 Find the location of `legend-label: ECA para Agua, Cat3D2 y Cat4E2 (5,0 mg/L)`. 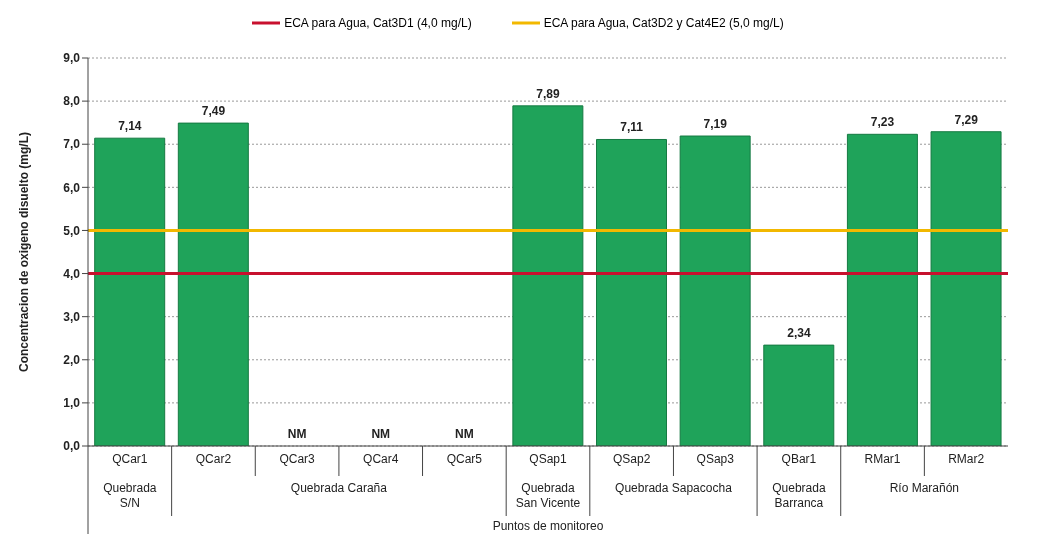

legend-label: ECA para Agua, Cat3D2 y Cat4E2 (5,0 mg/L) is located at coordinates (663, 23).